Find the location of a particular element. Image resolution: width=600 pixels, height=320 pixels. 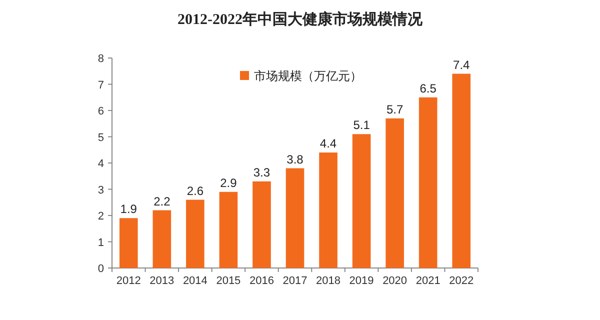

data-label: 2.2 is located at coordinates (162, 201).